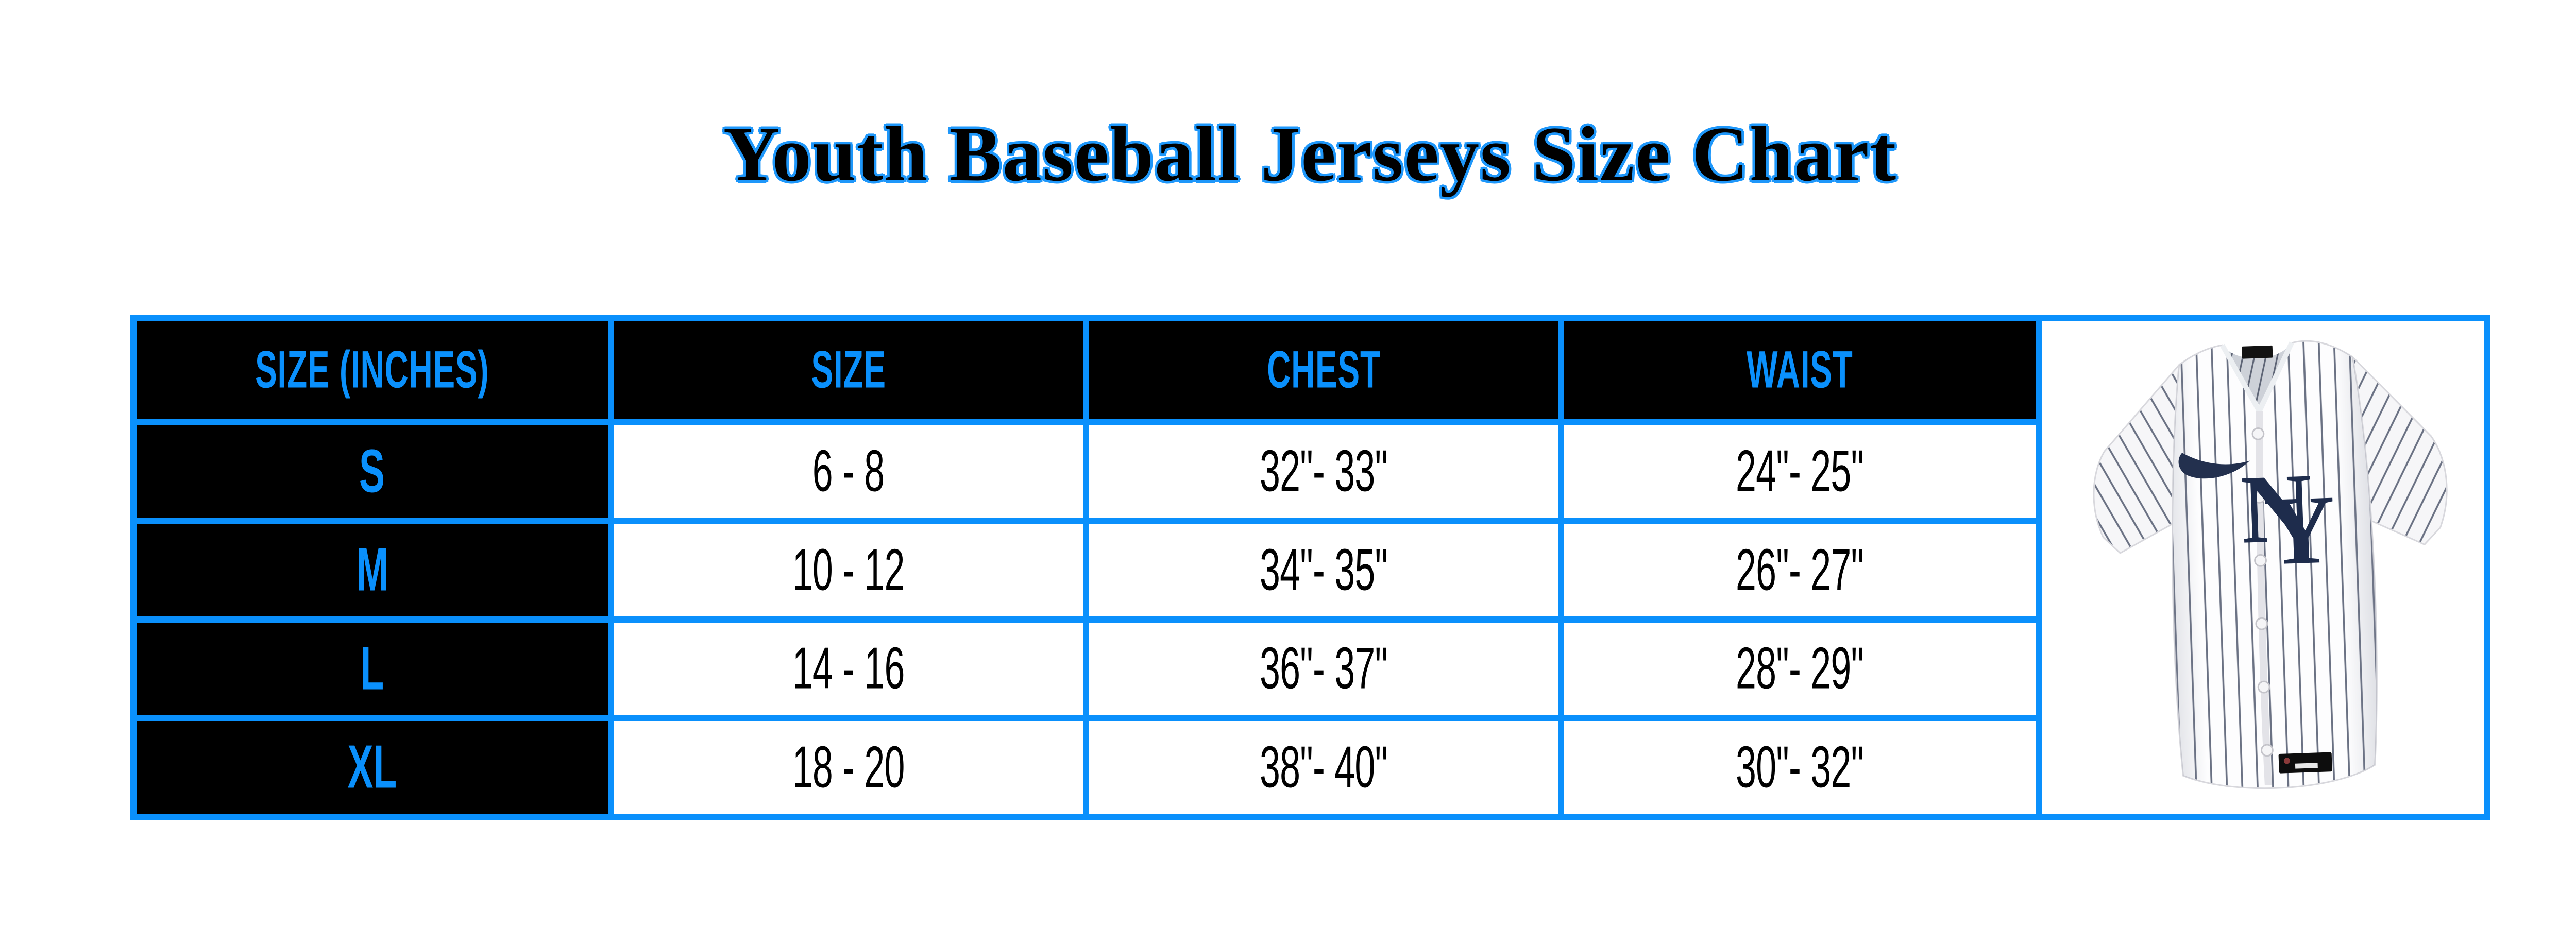  What do you see at coordinates (848, 370) in the screenshot?
I see `column-header-size: SIZE` at bounding box center [848, 370].